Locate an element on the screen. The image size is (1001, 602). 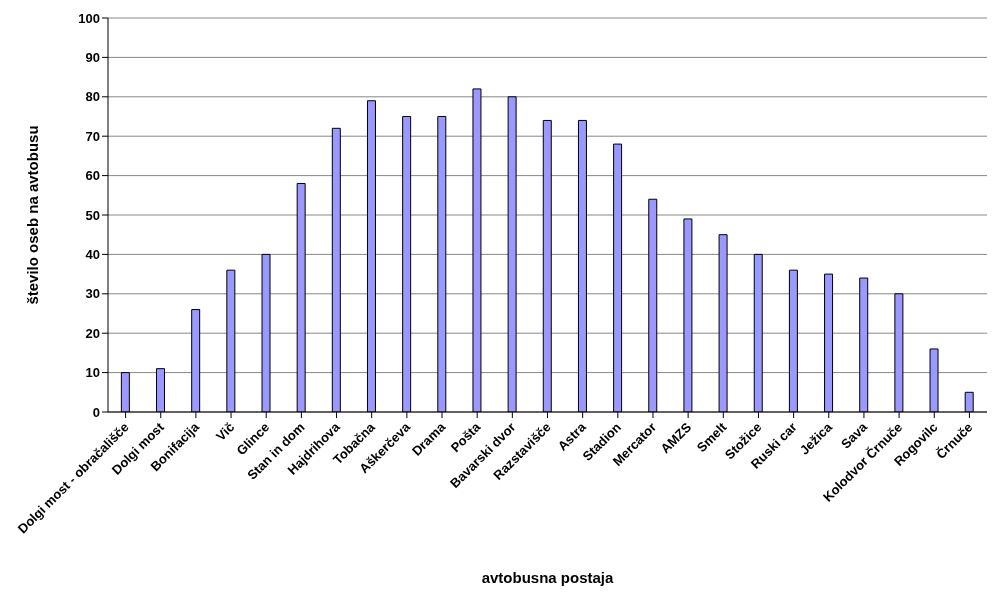
y-tick-label: 10 is located at coordinates (92, 373).